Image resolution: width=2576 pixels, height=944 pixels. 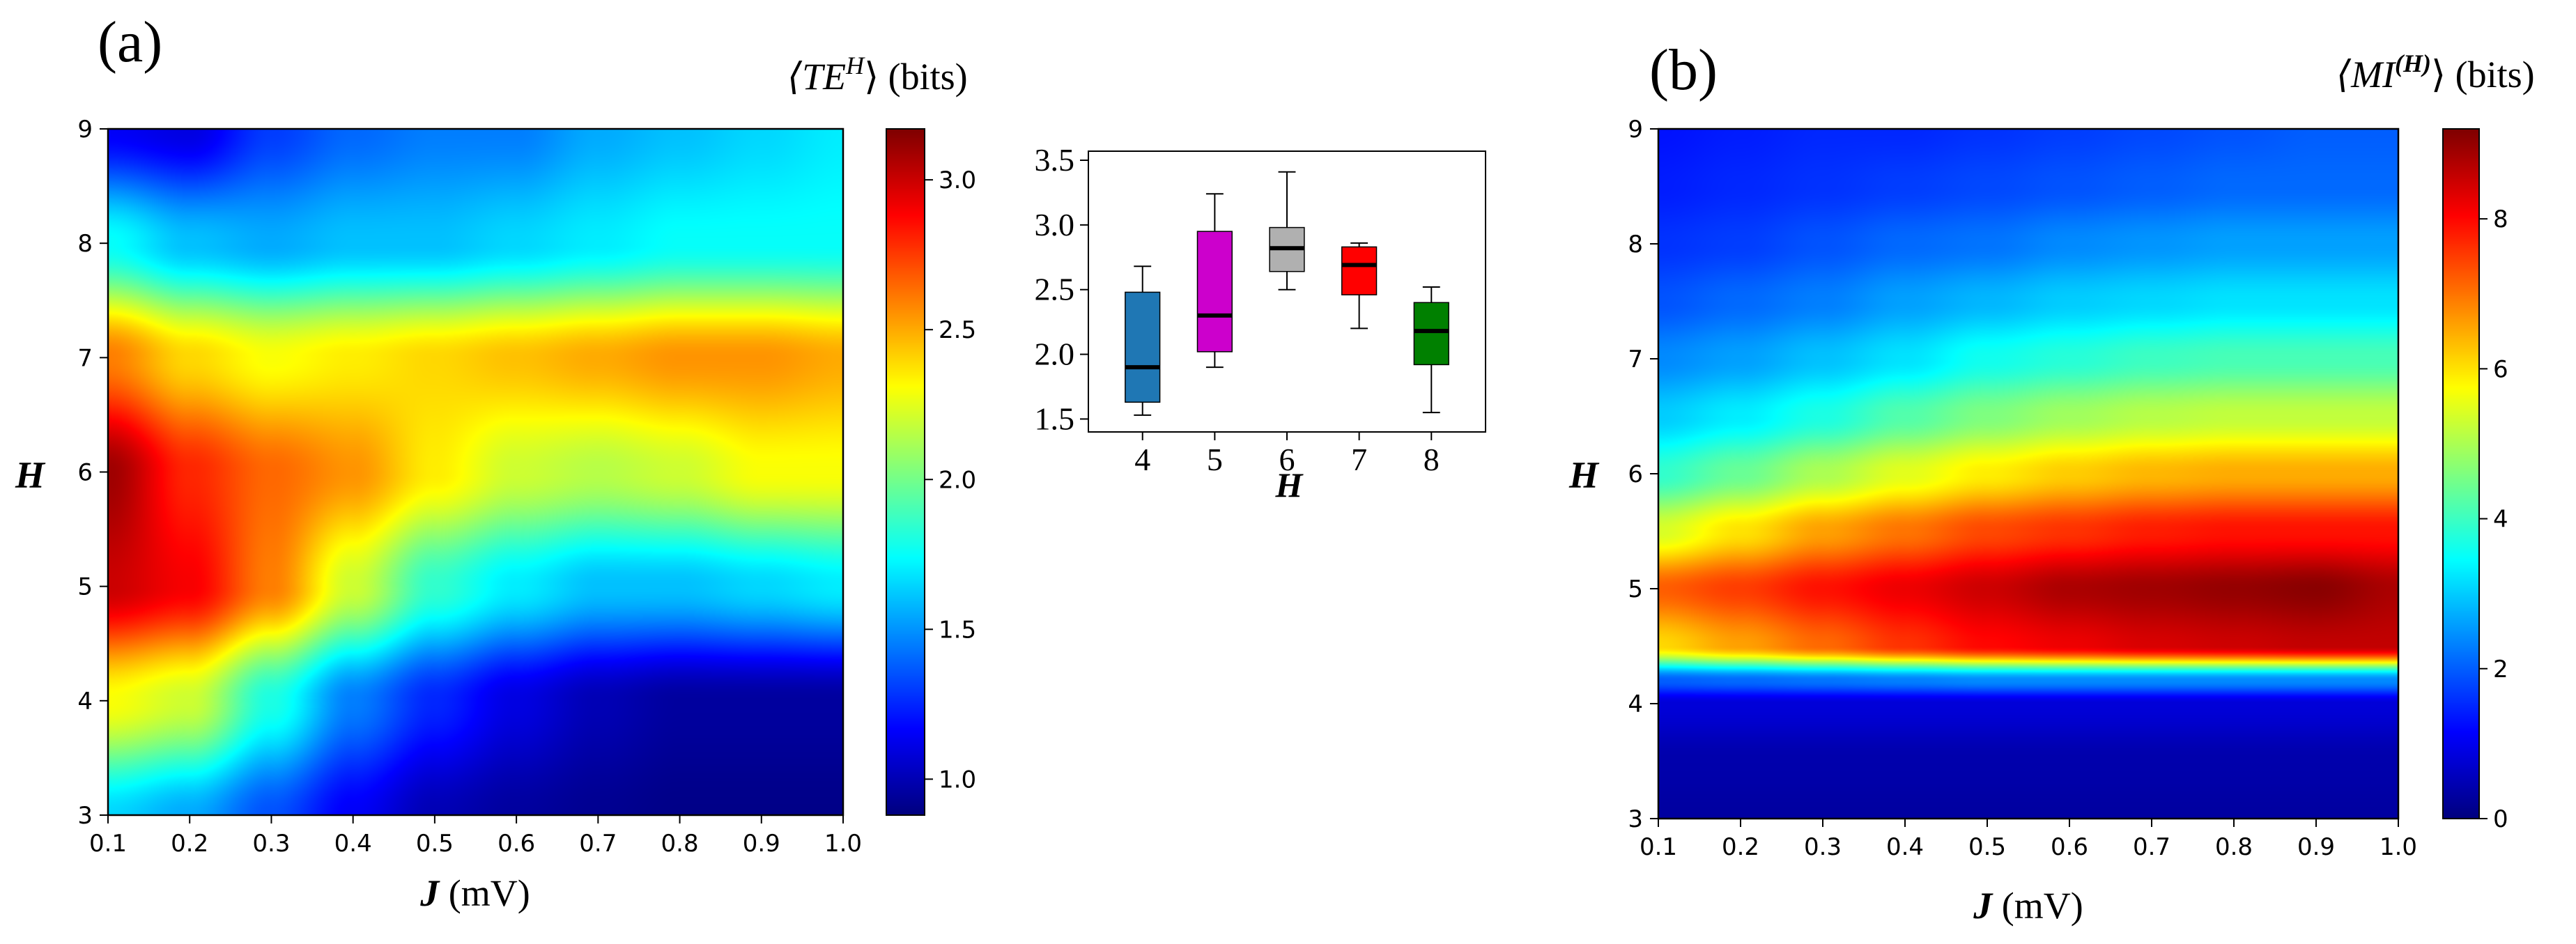 I want to click on boxplot-xtick-label: 4, so click(x=1142, y=459).